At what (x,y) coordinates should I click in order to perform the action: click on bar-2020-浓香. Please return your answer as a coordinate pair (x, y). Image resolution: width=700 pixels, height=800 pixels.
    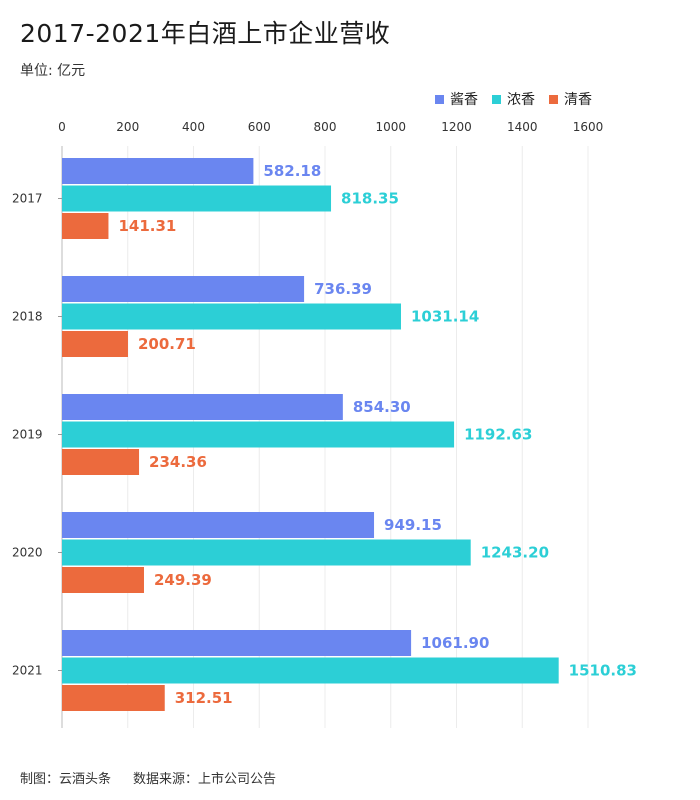
    Looking at the image, I should click on (266, 552).